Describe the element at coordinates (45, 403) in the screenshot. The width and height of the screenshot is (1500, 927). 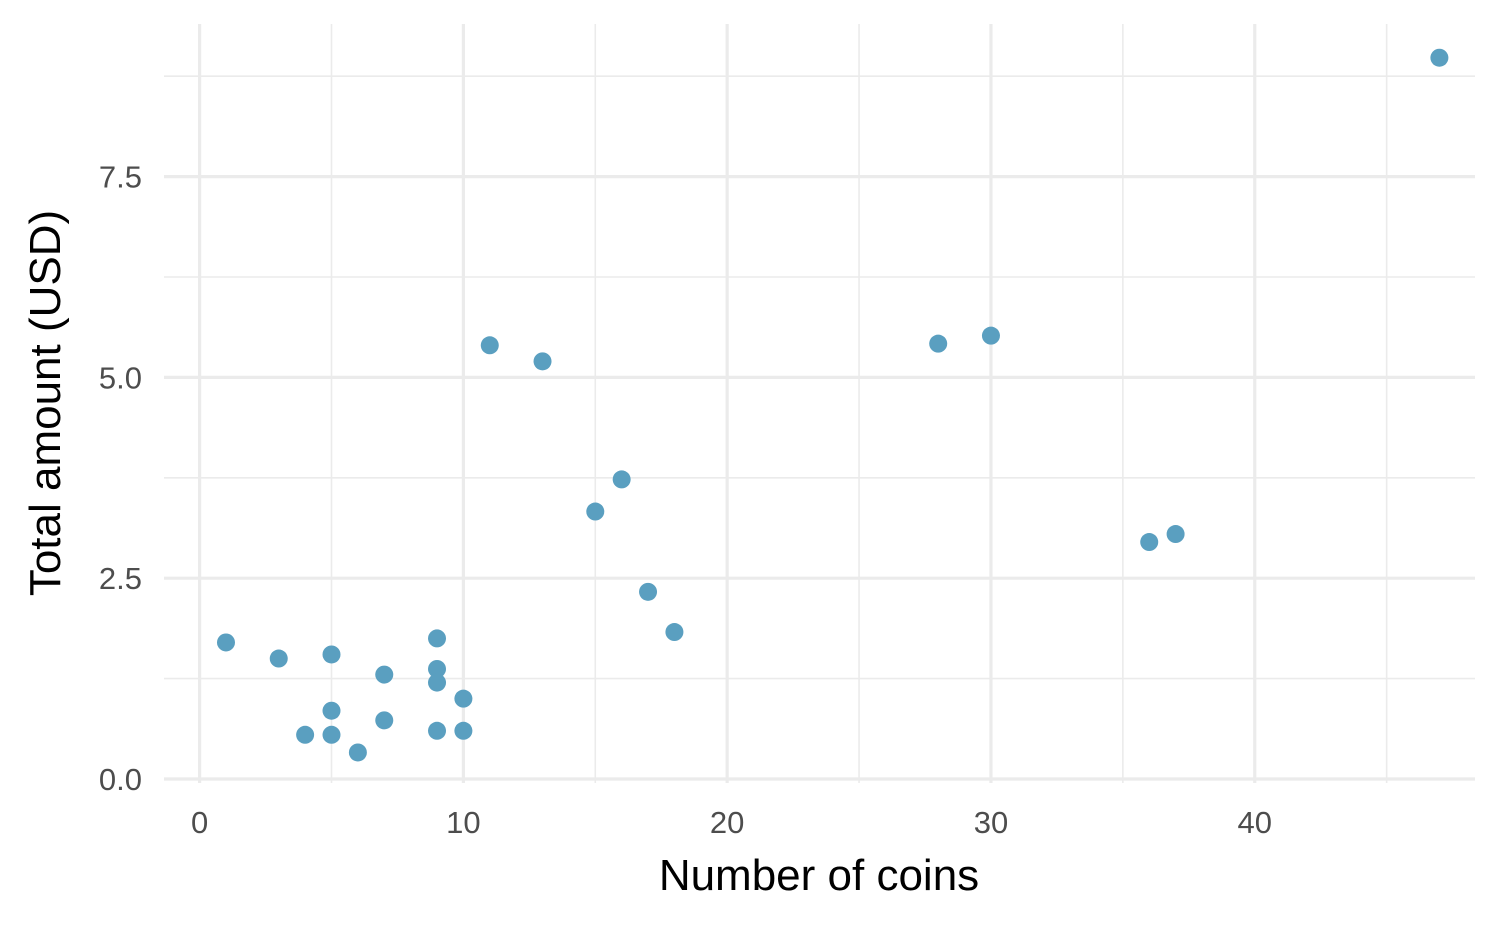
I see `y-axis-title: Total amount (USD)` at that location.